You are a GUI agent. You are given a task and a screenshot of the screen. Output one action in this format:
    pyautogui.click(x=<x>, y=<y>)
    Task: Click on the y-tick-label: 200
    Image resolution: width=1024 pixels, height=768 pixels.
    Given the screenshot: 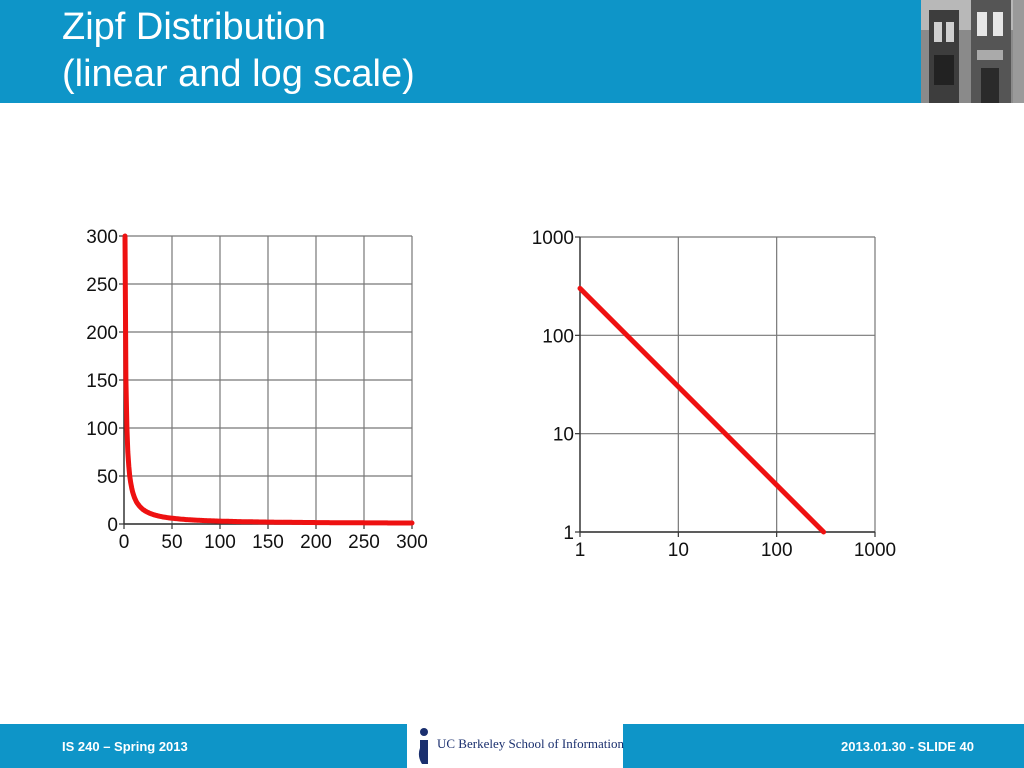 What is the action you would take?
    pyautogui.click(x=102, y=333)
    